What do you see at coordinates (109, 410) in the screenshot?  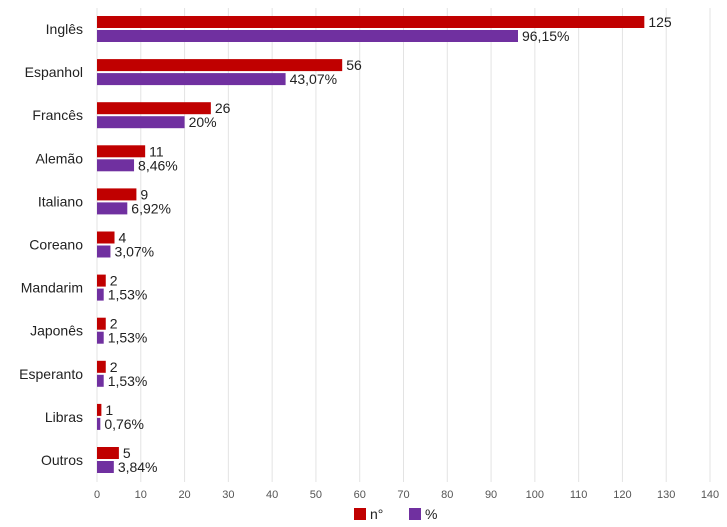 I see `data-label-count: 1` at bounding box center [109, 410].